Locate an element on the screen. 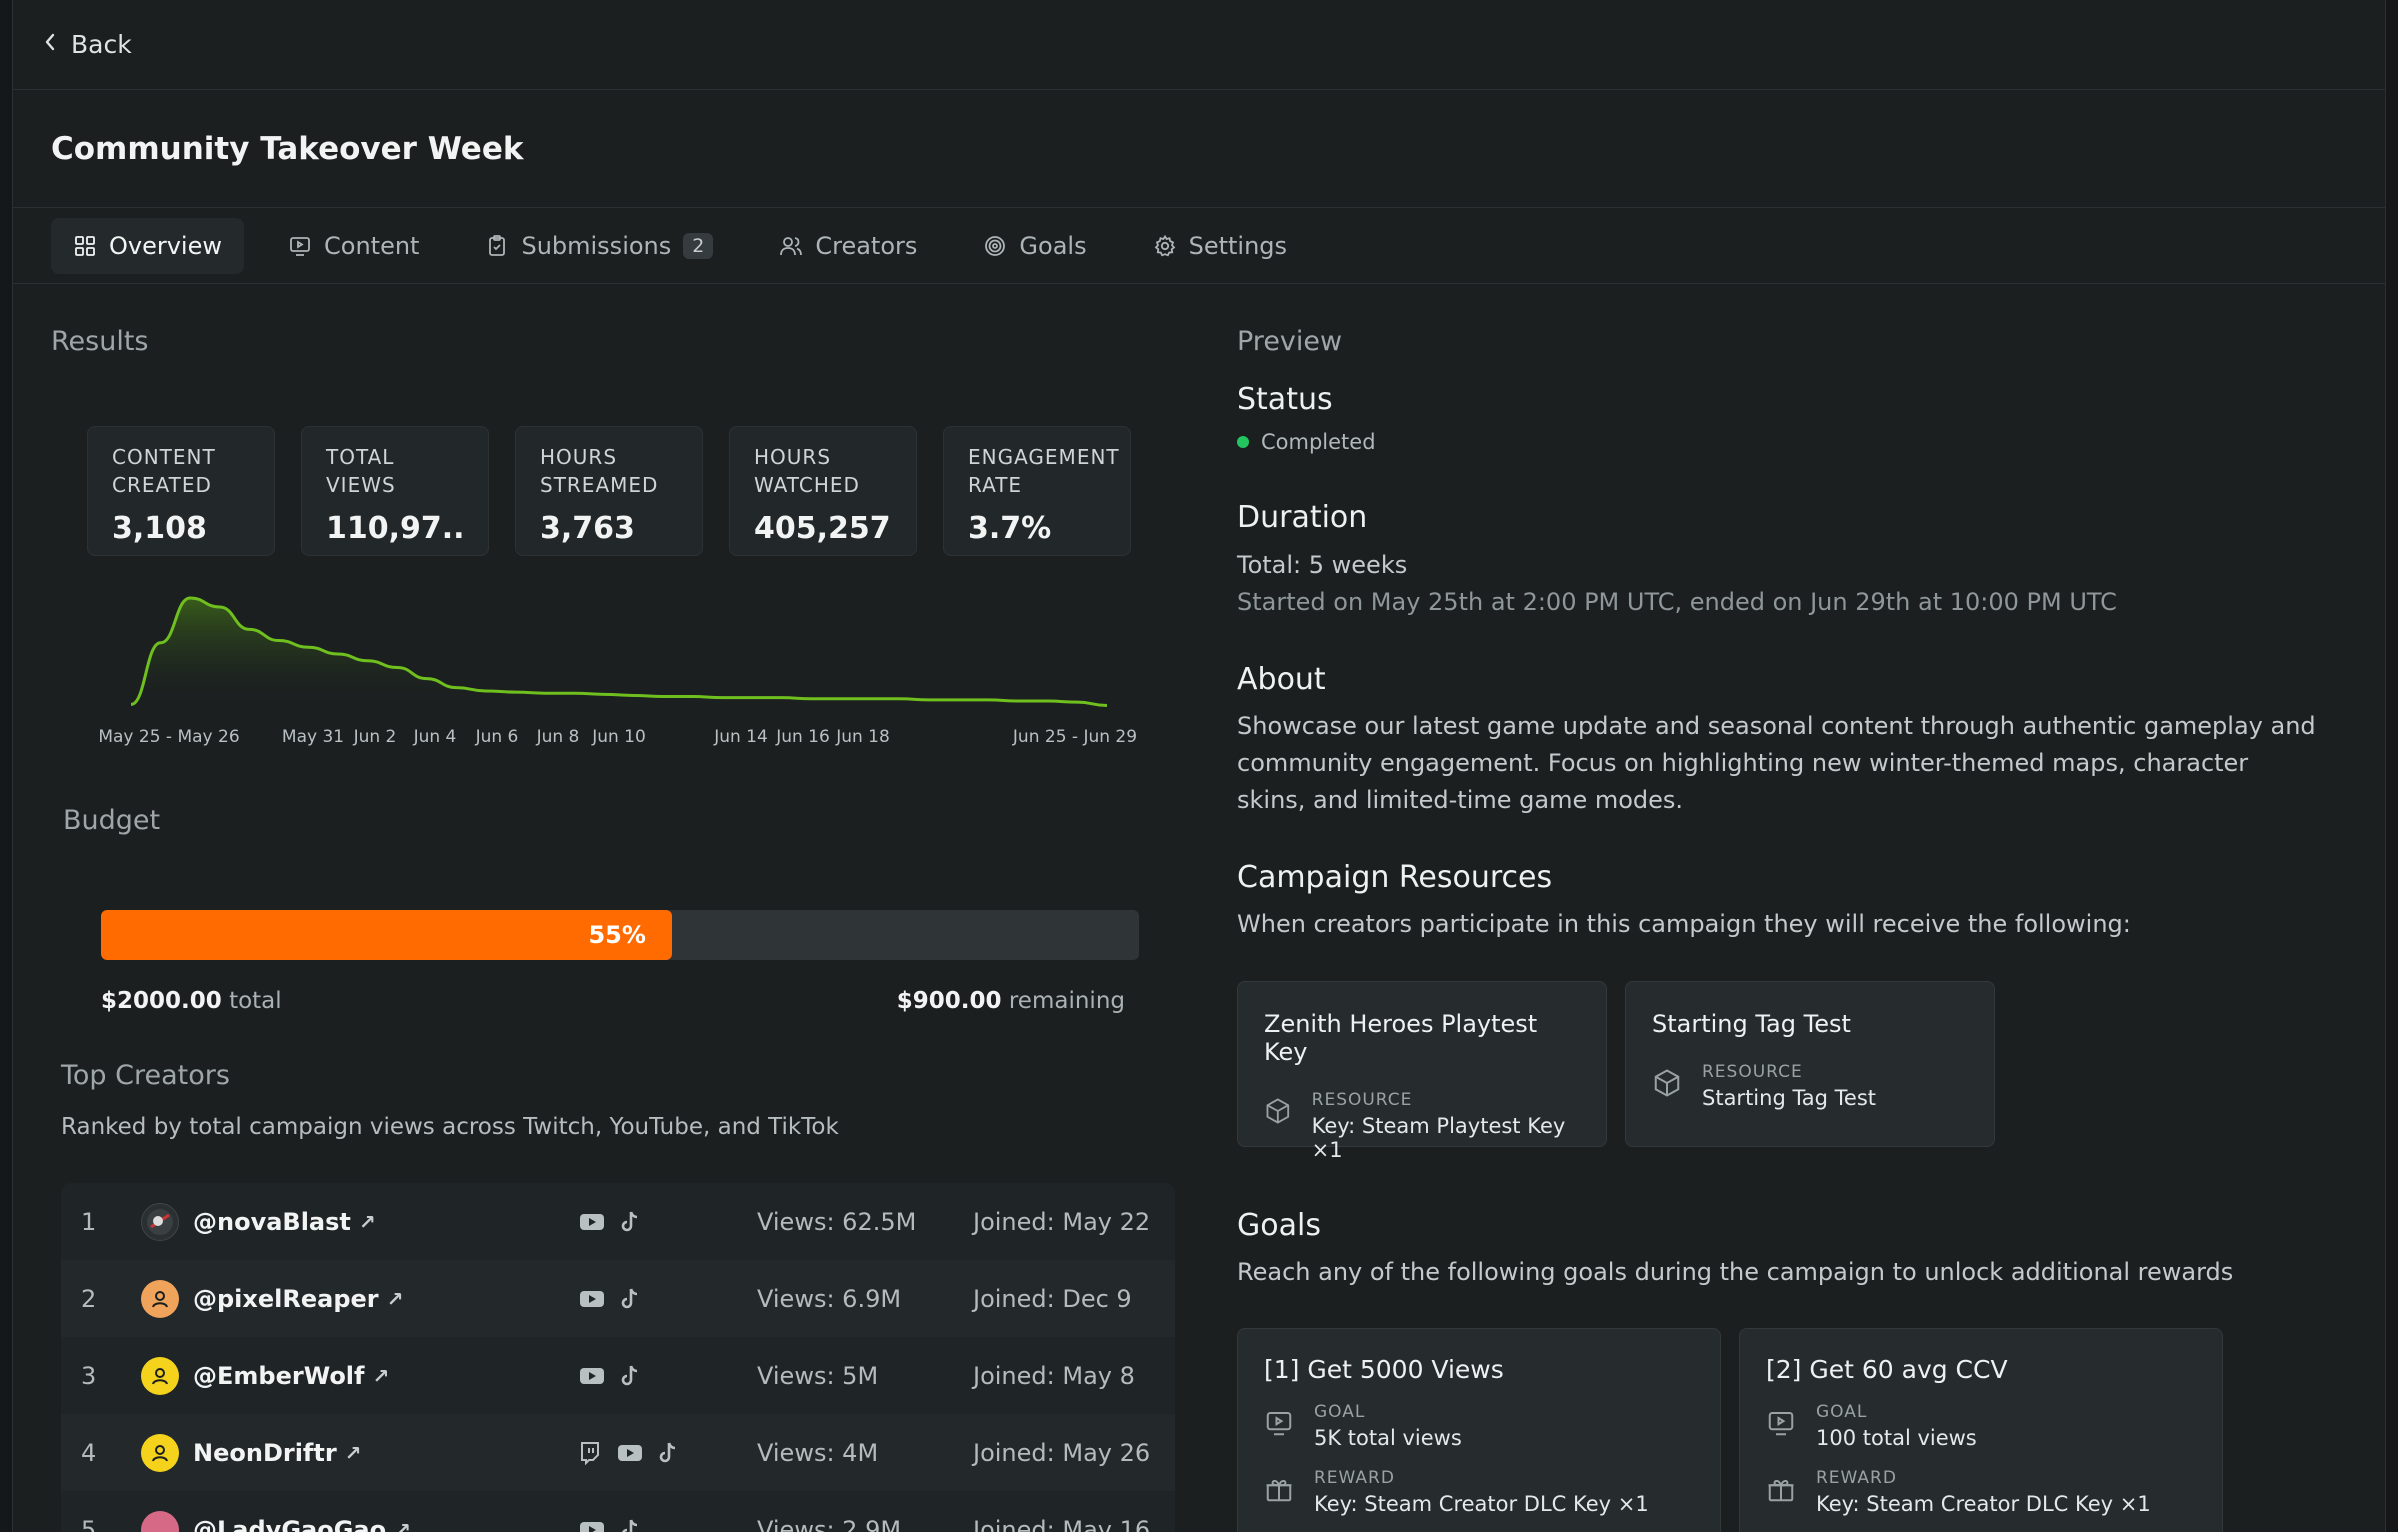 The image size is (2398, 1532). tab-settings: Settings is located at coordinates (1220, 246).